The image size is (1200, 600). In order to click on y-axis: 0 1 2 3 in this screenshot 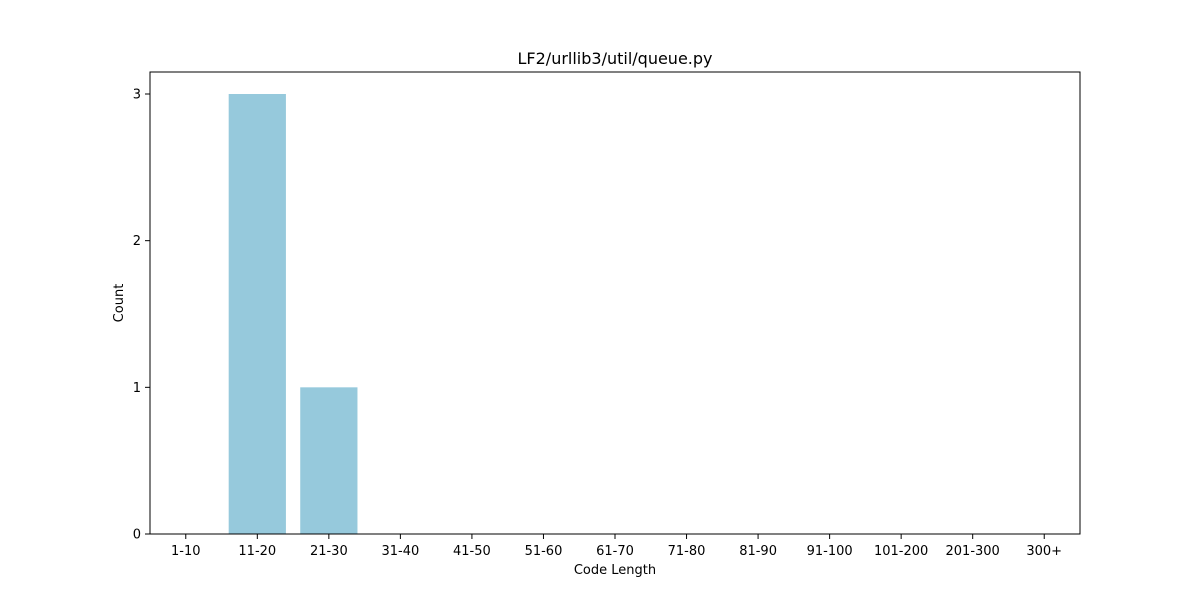, I will do `click(141, 315)`.